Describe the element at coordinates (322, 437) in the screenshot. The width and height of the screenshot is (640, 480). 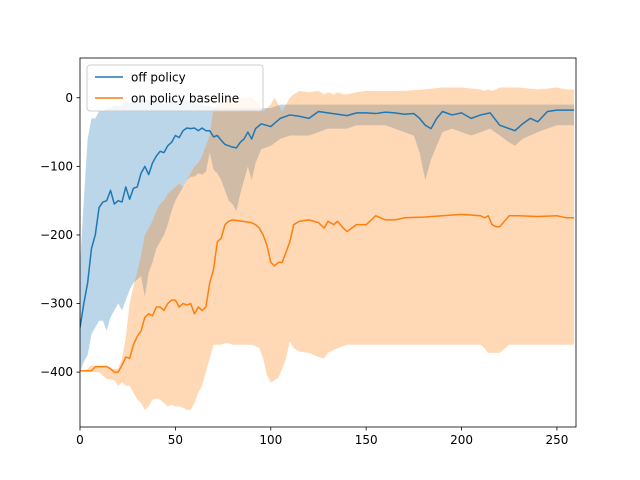
I see `x-axis-ticks: 0 50 100 150 200 250` at that location.